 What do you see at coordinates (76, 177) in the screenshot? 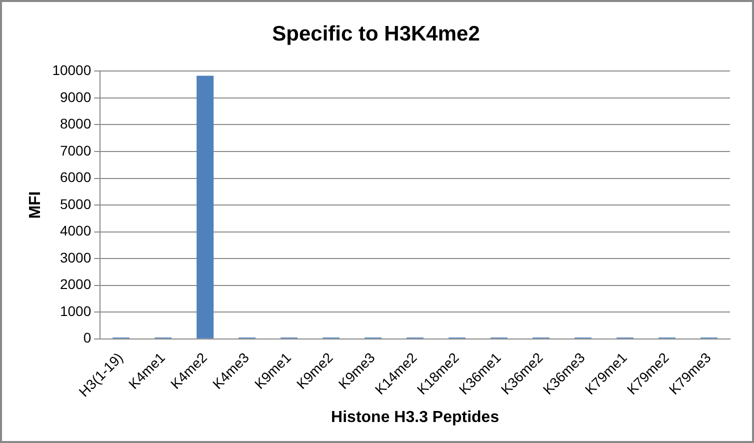
I see `y-tick-label: 6000` at bounding box center [76, 177].